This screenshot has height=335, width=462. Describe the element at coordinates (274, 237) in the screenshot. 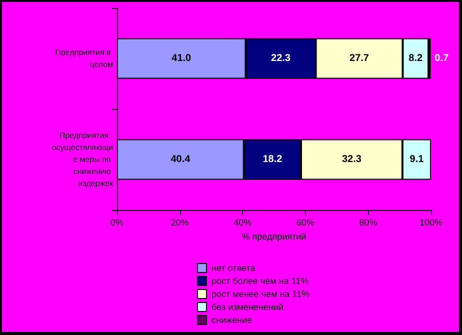

I see `x-axis-title: % предприятий` at that location.